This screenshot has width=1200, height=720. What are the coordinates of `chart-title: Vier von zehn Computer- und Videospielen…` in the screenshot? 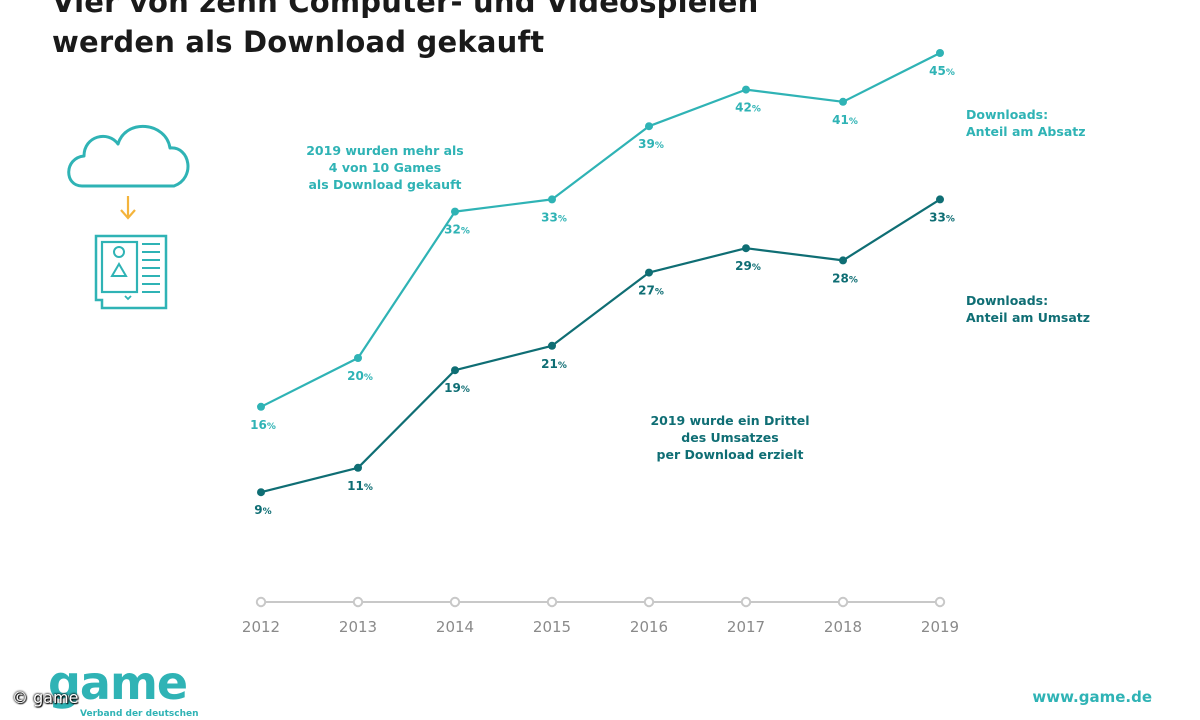 It's located at (405, 31).